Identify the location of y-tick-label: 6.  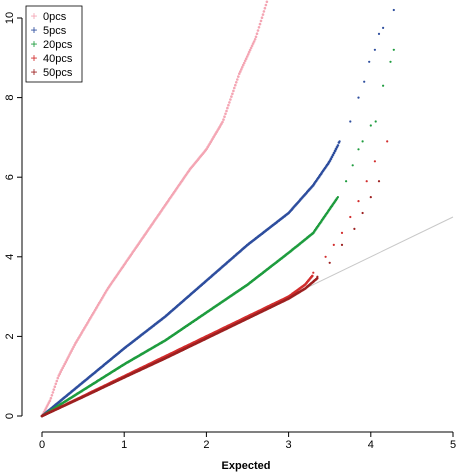
(10, 177).